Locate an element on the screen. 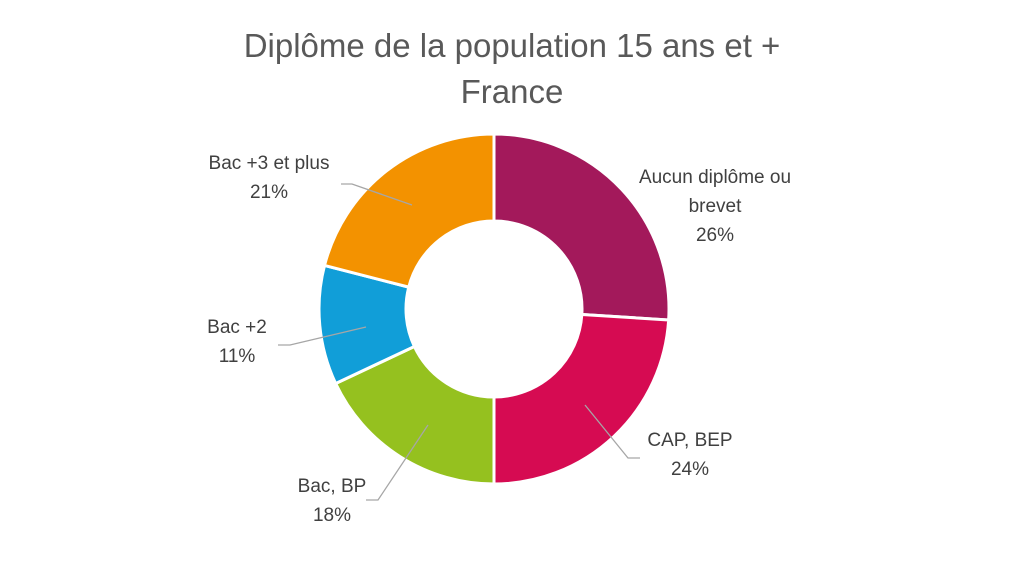 This screenshot has height=579, width=1024. category-label-aucun-dipl-me-ou-brevet: brevet is located at coordinates (716, 206).